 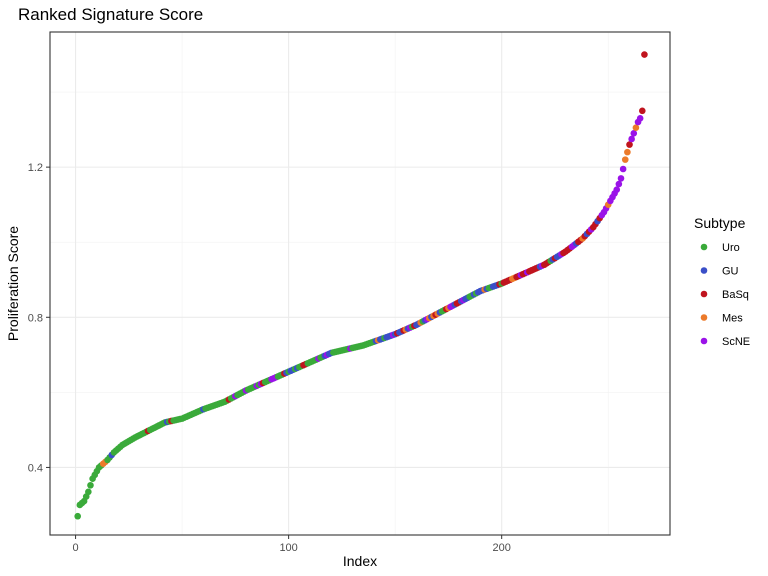 I want to click on legend-key-gu, so click(x=704, y=270).